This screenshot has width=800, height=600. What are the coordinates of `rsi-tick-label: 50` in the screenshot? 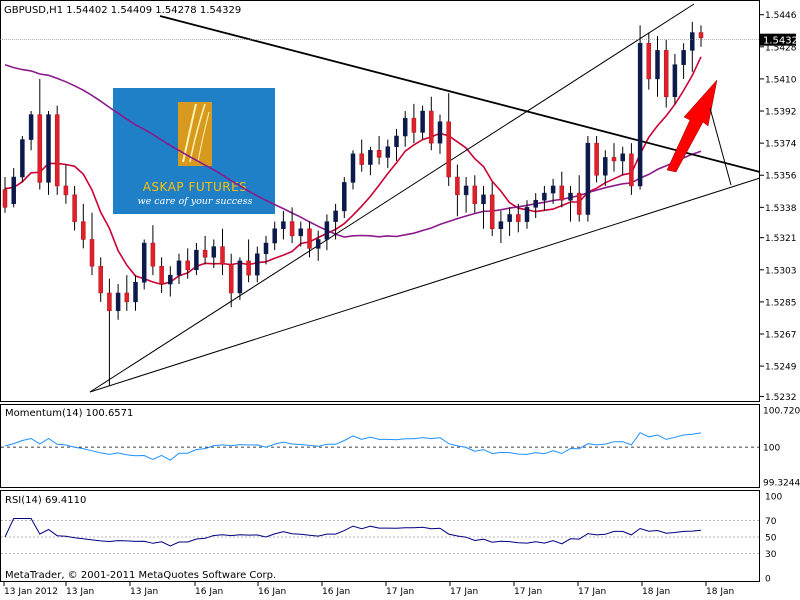 It's located at (771, 539).